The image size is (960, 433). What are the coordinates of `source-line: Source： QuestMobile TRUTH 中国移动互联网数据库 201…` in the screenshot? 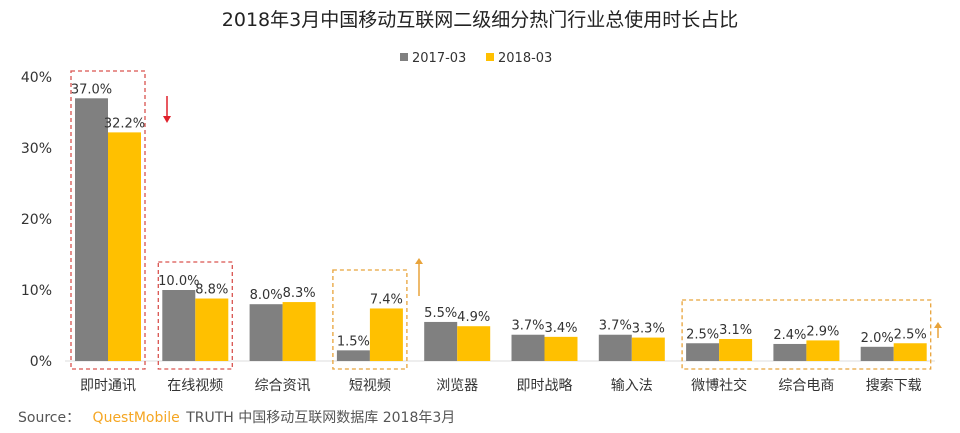 It's located at (236, 418).